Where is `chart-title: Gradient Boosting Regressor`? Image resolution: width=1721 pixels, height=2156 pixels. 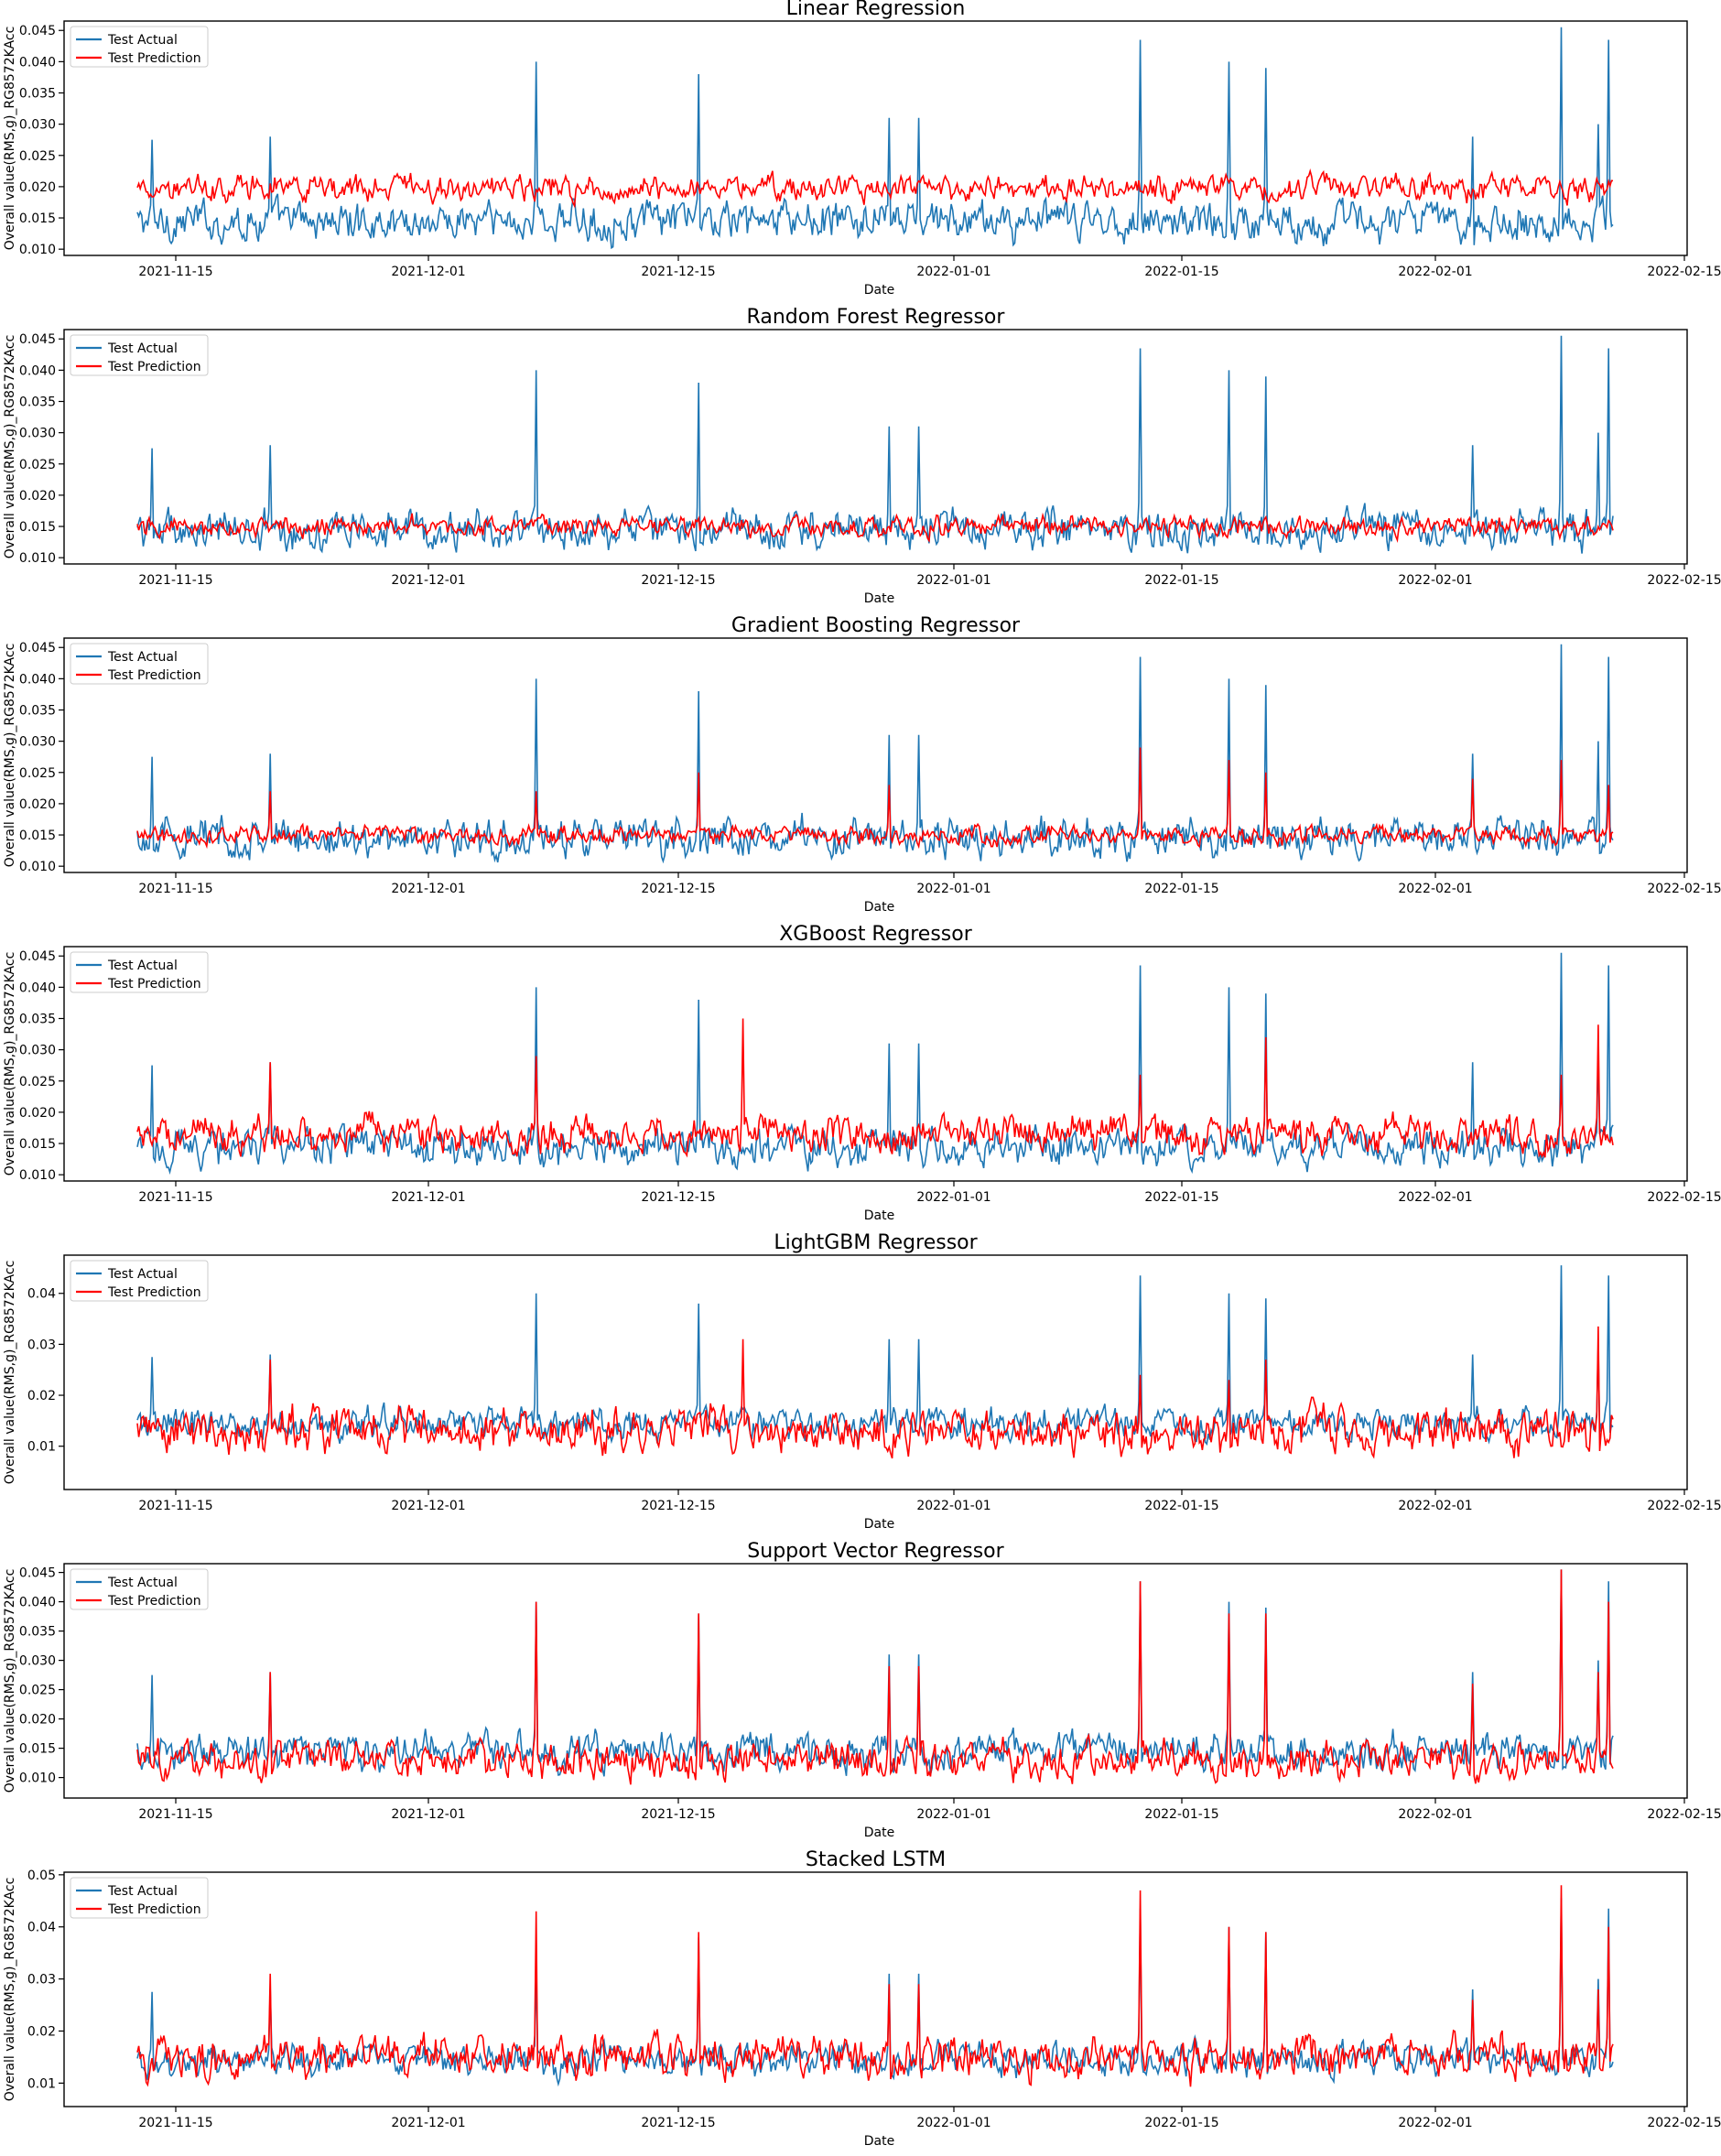 chart-title: Gradient Boosting Regressor is located at coordinates (876, 625).